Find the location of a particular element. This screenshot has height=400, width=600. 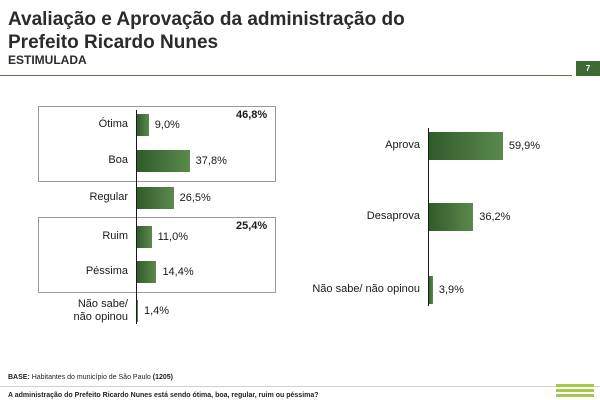

bar-boa is located at coordinates (163, 161).